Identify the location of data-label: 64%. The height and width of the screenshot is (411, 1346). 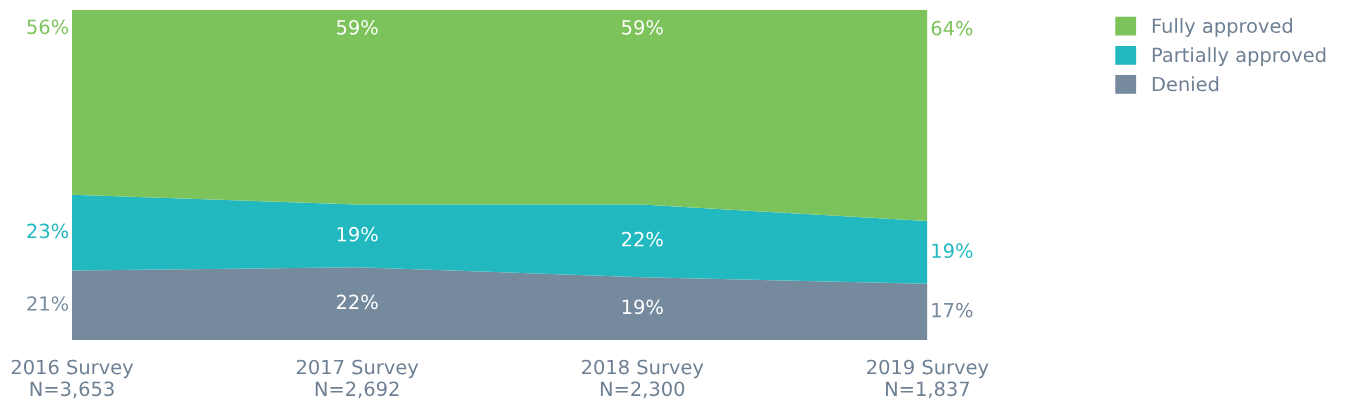
(952, 28).